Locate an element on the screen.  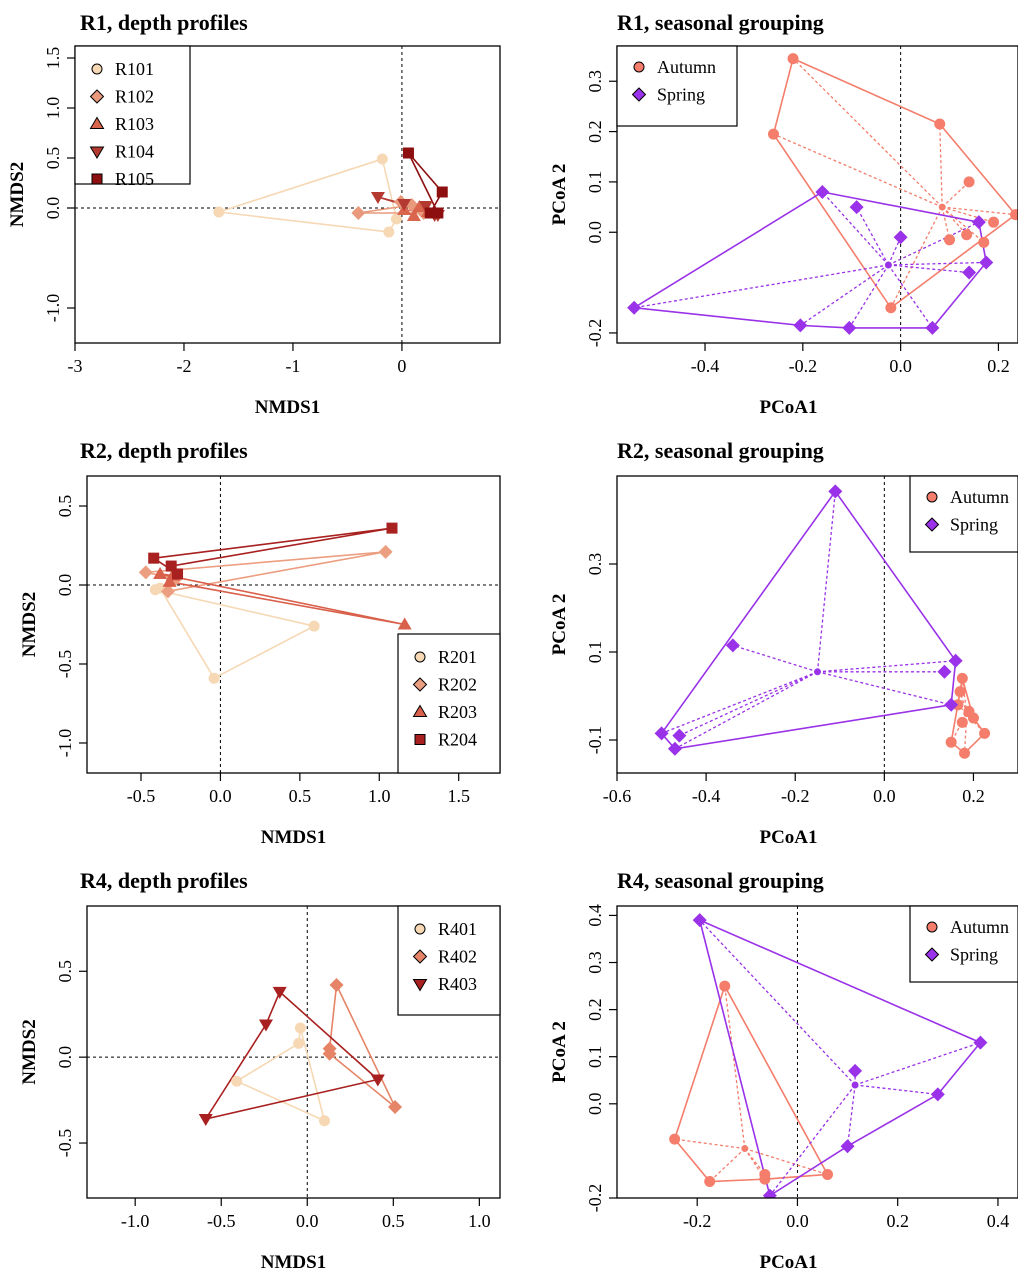
legend: R401 R402 R403 is located at coordinates (449, 960).